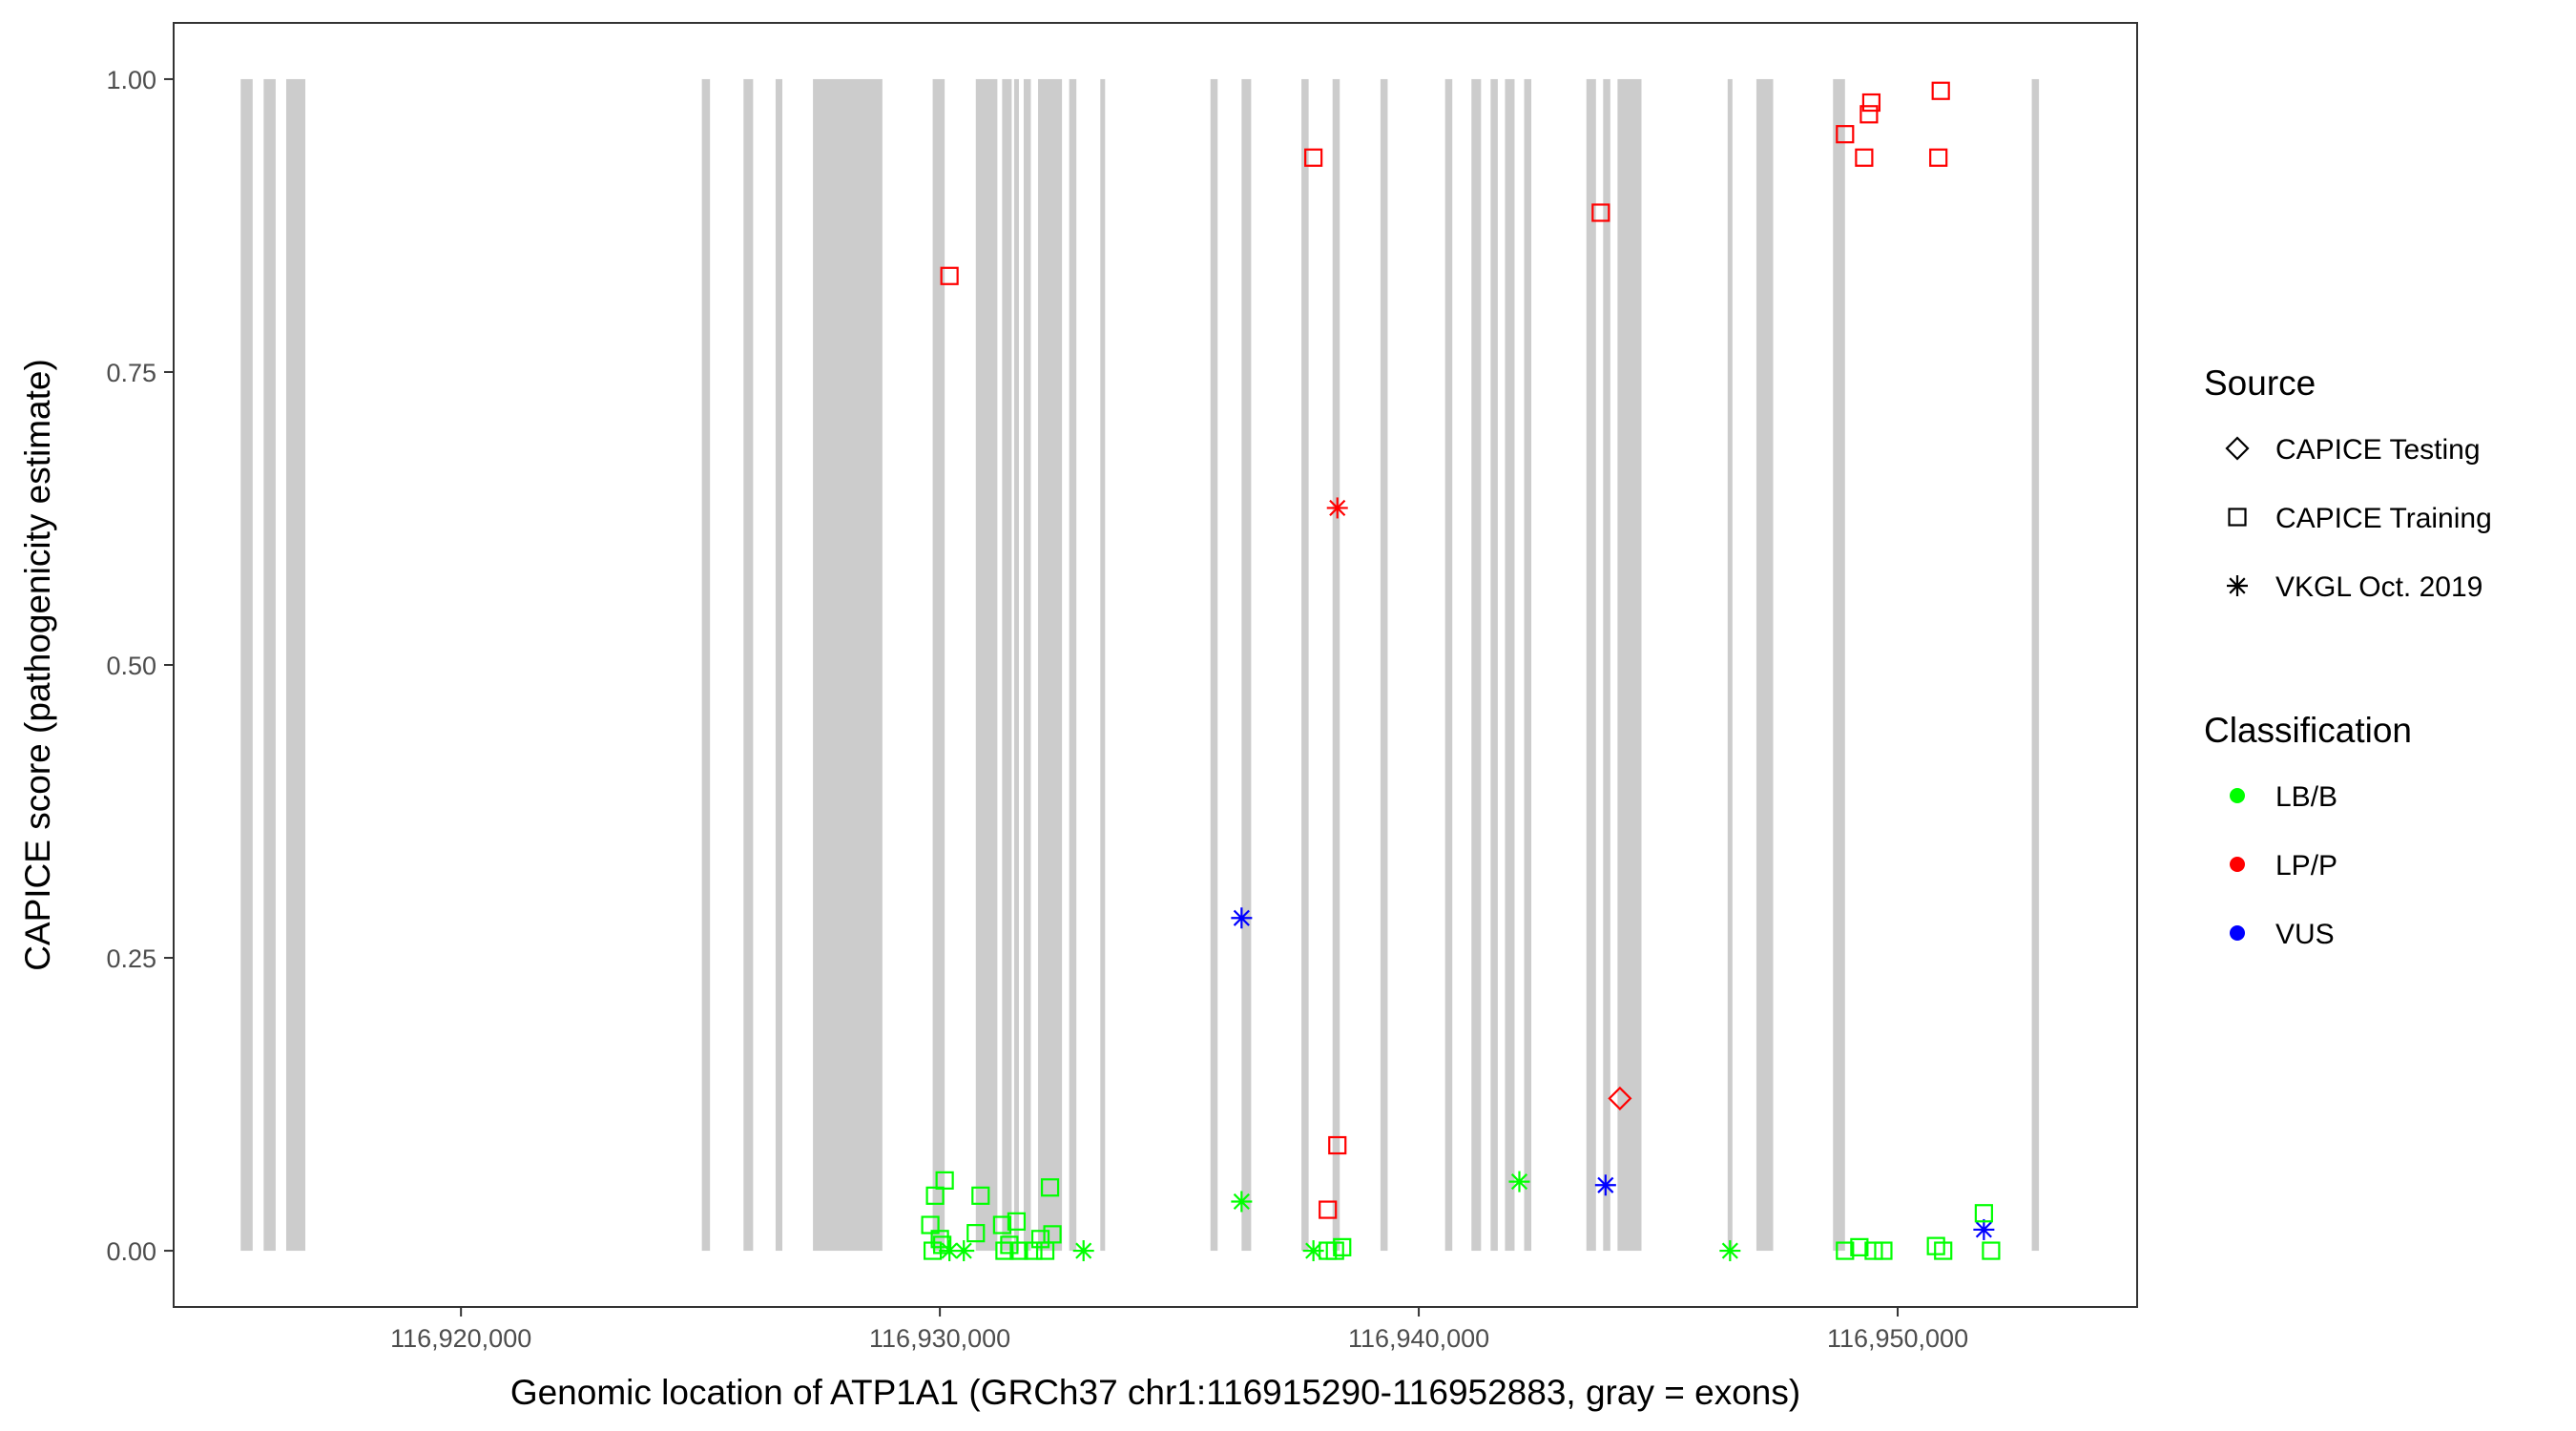 The image size is (2576, 1431). What do you see at coordinates (460, 1338) in the screenshot?
I see `x-tick-label: 116,920,000` at bounding box center [460, 1338].